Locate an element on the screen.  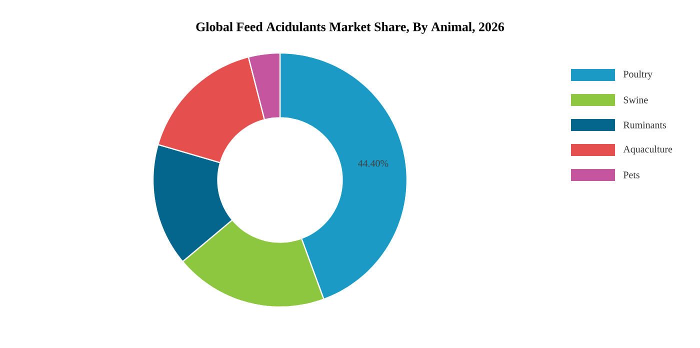
legend-label: Pets is located at coordinates (631, 175).